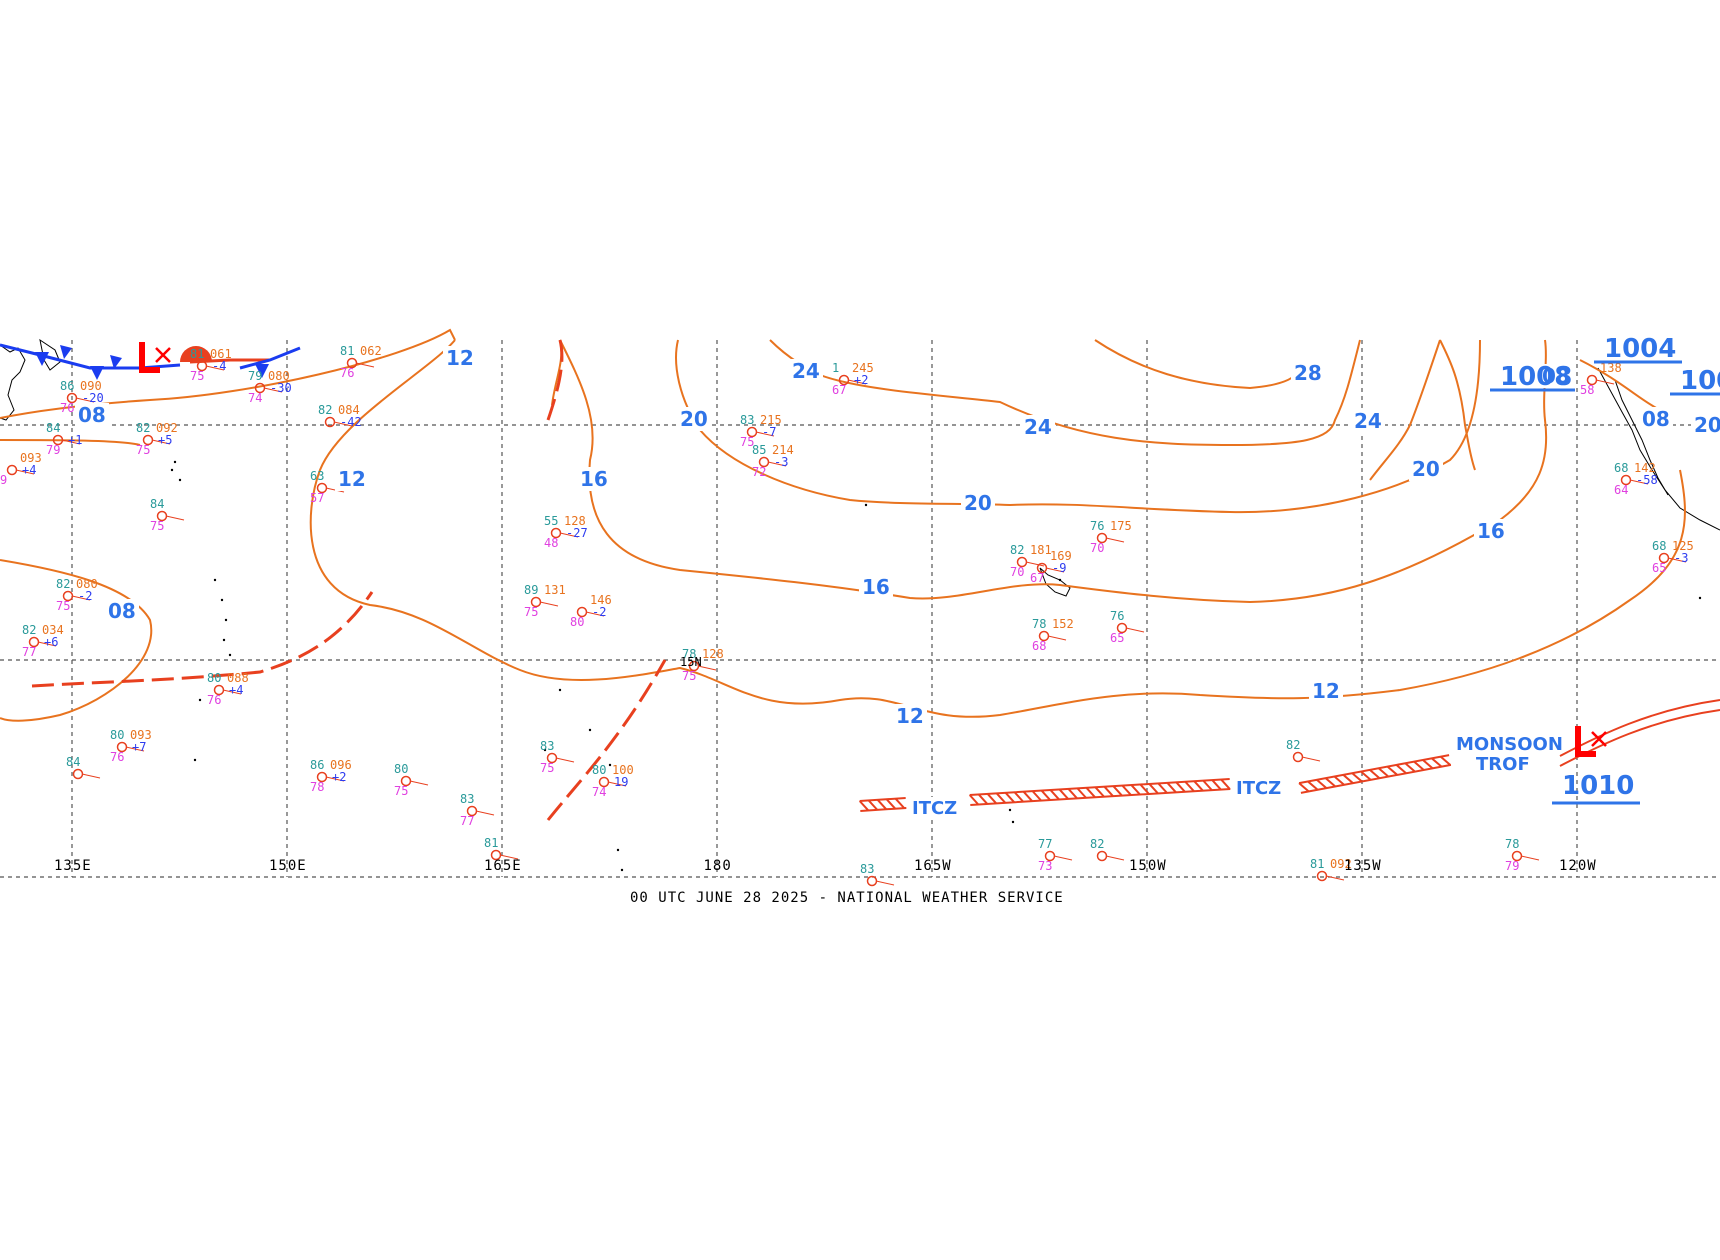 This screenshot has width=1720, height=1260. Describe the element at coordinates (1599, 739) in the screenshot. I see `low-x-glyph` at that location.